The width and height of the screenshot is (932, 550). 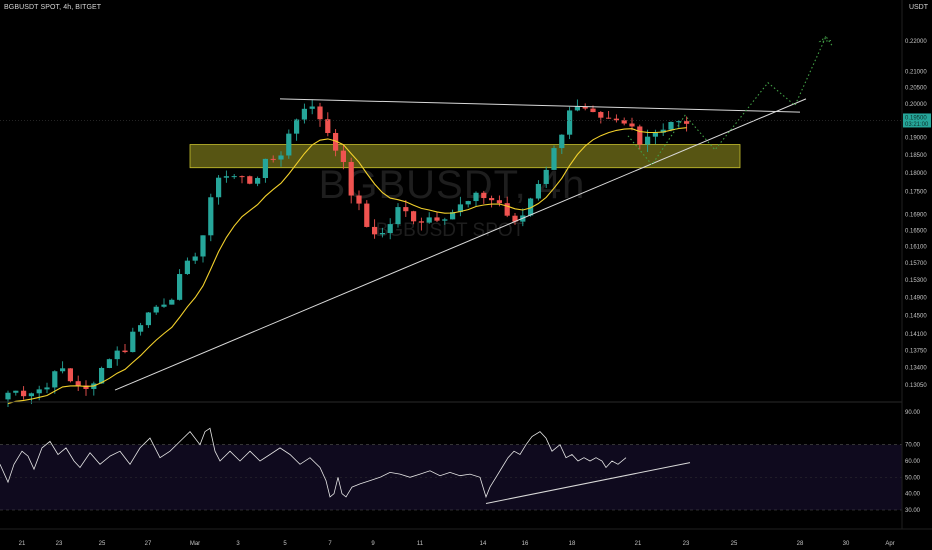 What do you see at coordinates (572, 544) in the screenshot?
I see `time-tick-label: 18` at bounding box center [572, 544].